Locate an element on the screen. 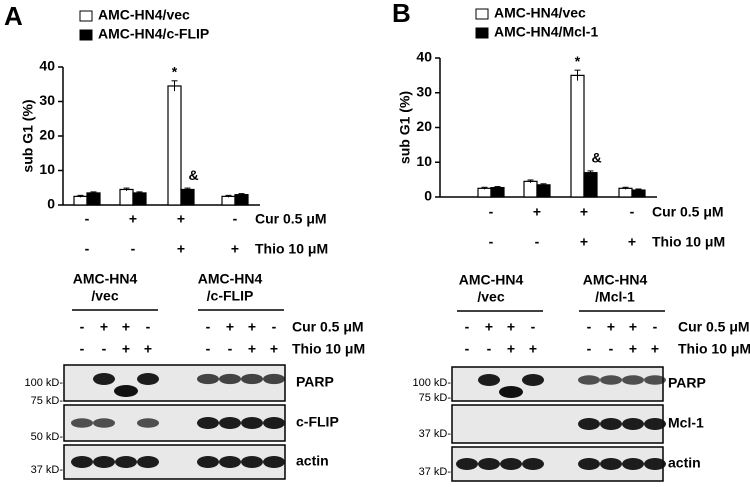 This screenshot has height=487, width=750. y-axis-label: sub G1 (%) is located at coordinates (28, 135).